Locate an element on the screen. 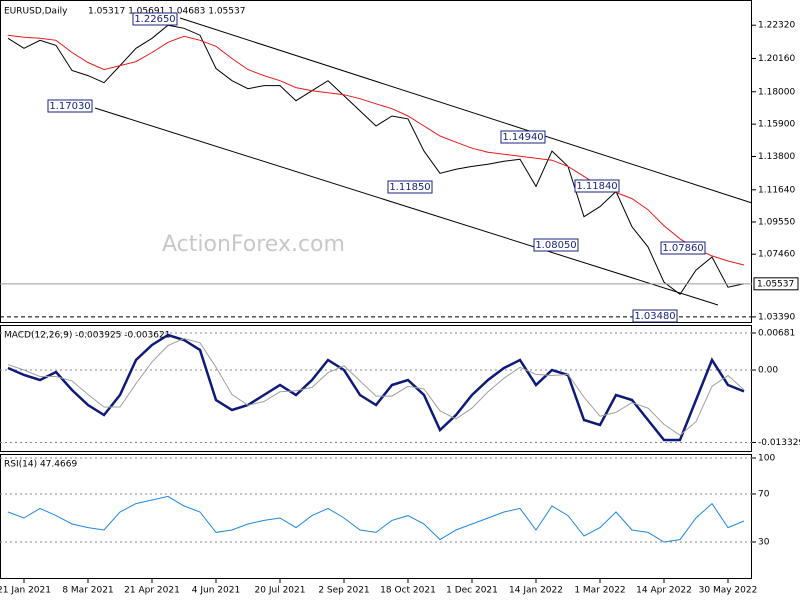 This screenshot has height=600, width=800. y-tick-label: 1.09550 is located at coordinates (776, 222).